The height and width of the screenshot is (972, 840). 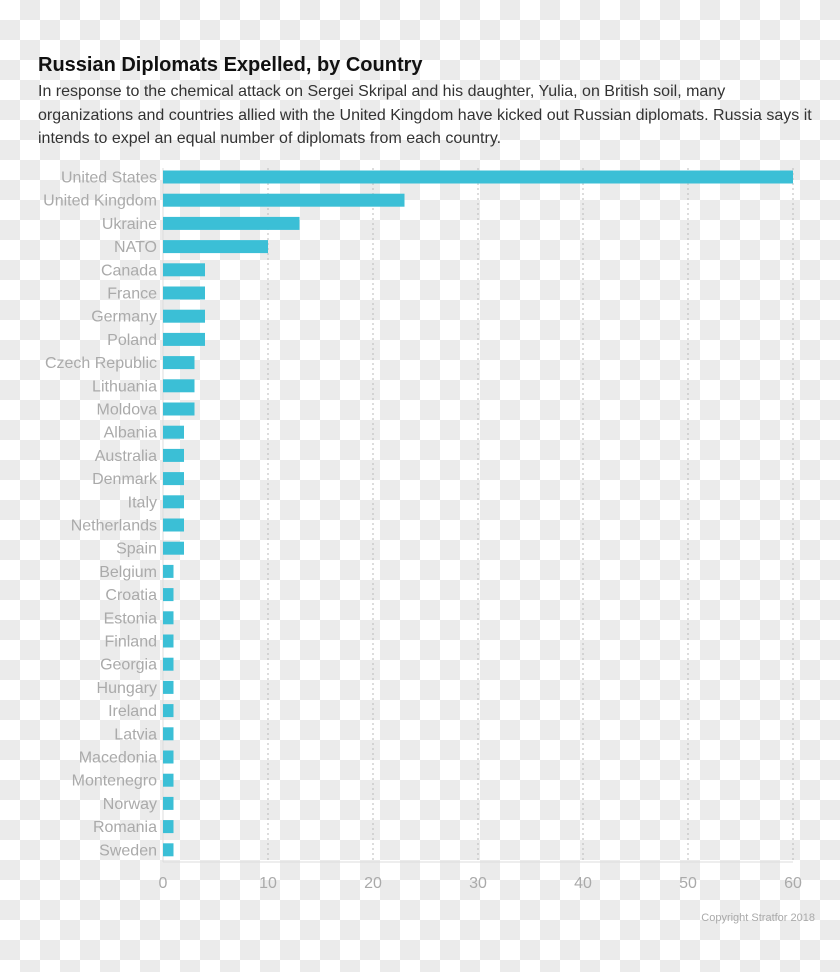 What do you see at coordinates (168, 595) in the screenshot?
I see `bar-croatia` at bounding box center [168, 595].